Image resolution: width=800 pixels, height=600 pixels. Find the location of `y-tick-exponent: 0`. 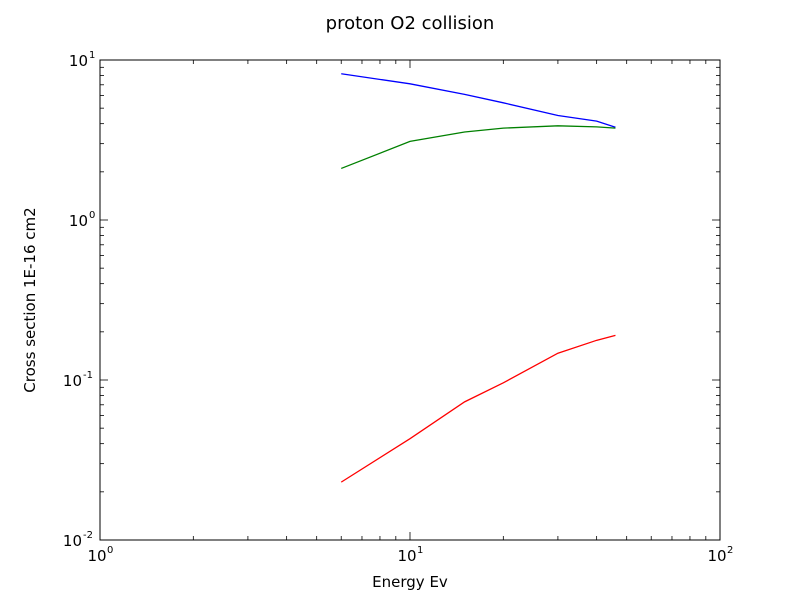

y-tick-exponent: 0 is located at coordinates (92, 215).